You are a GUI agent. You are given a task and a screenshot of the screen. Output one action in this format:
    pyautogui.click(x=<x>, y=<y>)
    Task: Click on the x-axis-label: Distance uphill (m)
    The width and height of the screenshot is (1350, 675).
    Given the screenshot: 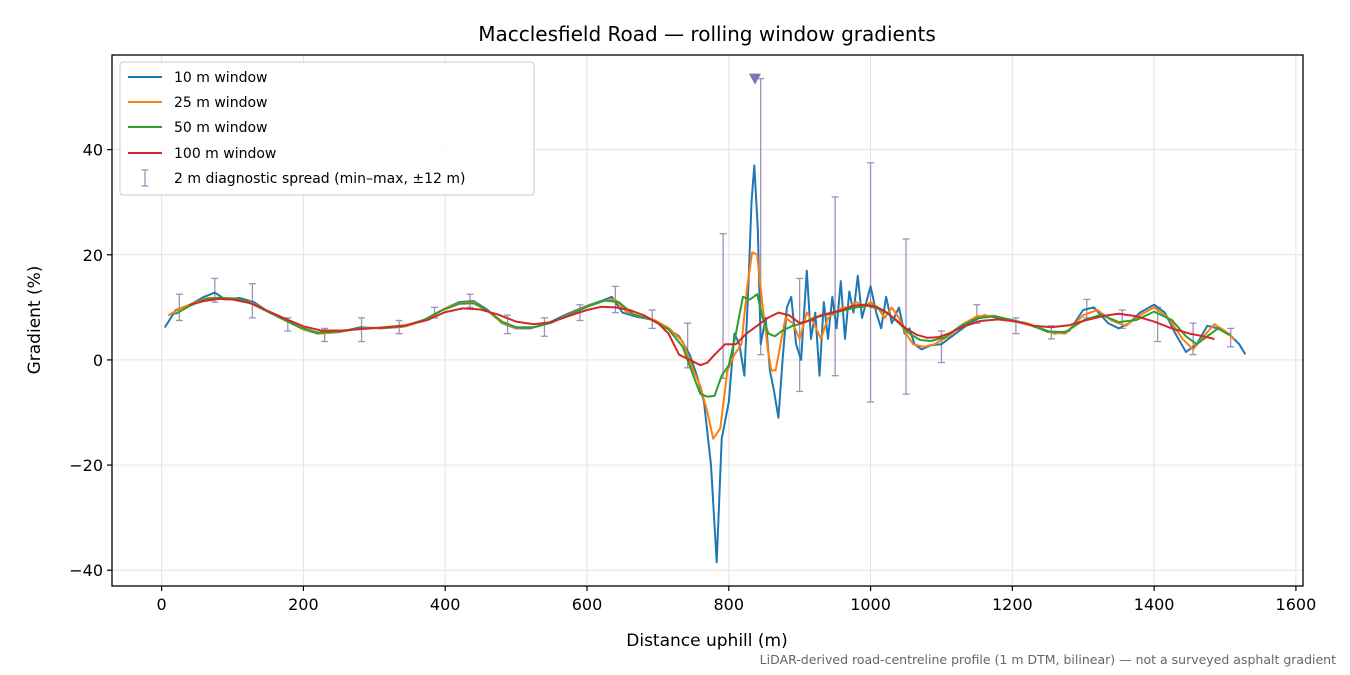 What is the action you would take?
    pyautogui.click(x=706, y=641)
    